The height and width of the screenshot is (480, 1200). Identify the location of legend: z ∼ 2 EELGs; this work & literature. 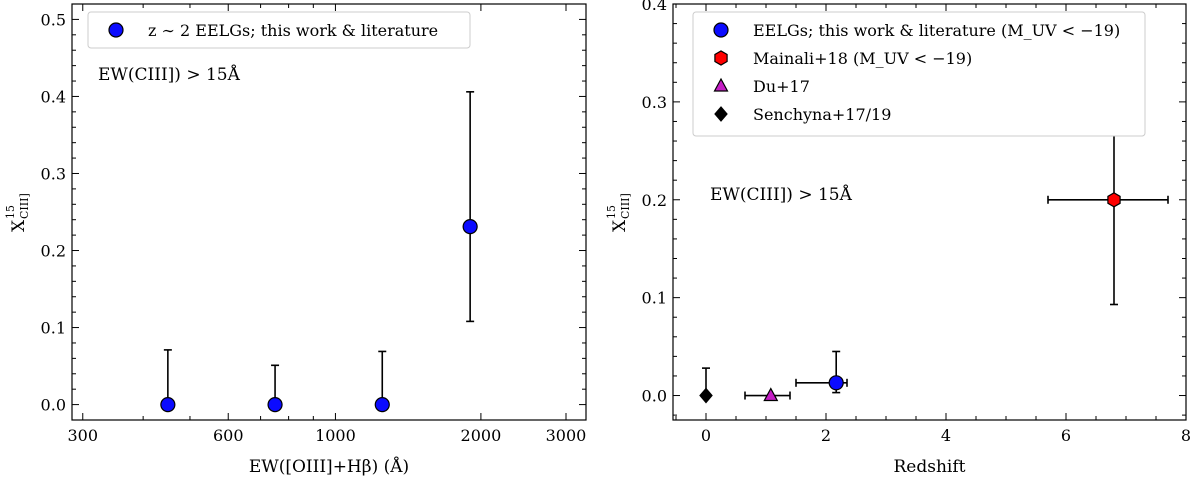
(279, 30).